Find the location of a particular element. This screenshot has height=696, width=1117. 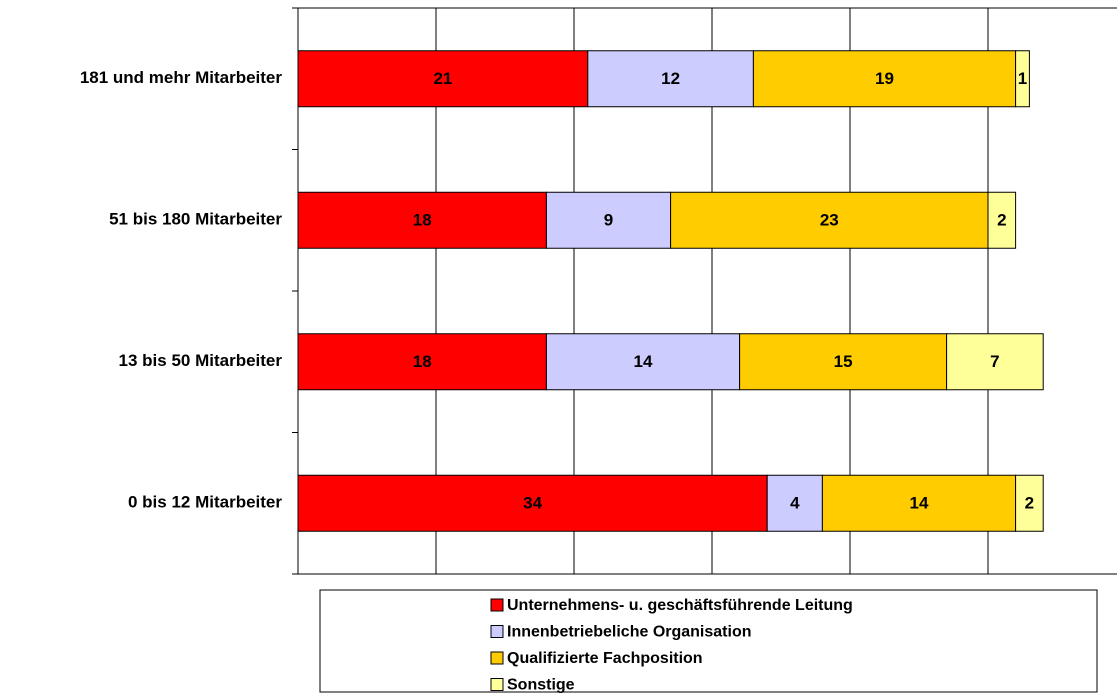

y-tick-label: 0 bis 12 Mitarbeiter is located at coordinates (205, 502).